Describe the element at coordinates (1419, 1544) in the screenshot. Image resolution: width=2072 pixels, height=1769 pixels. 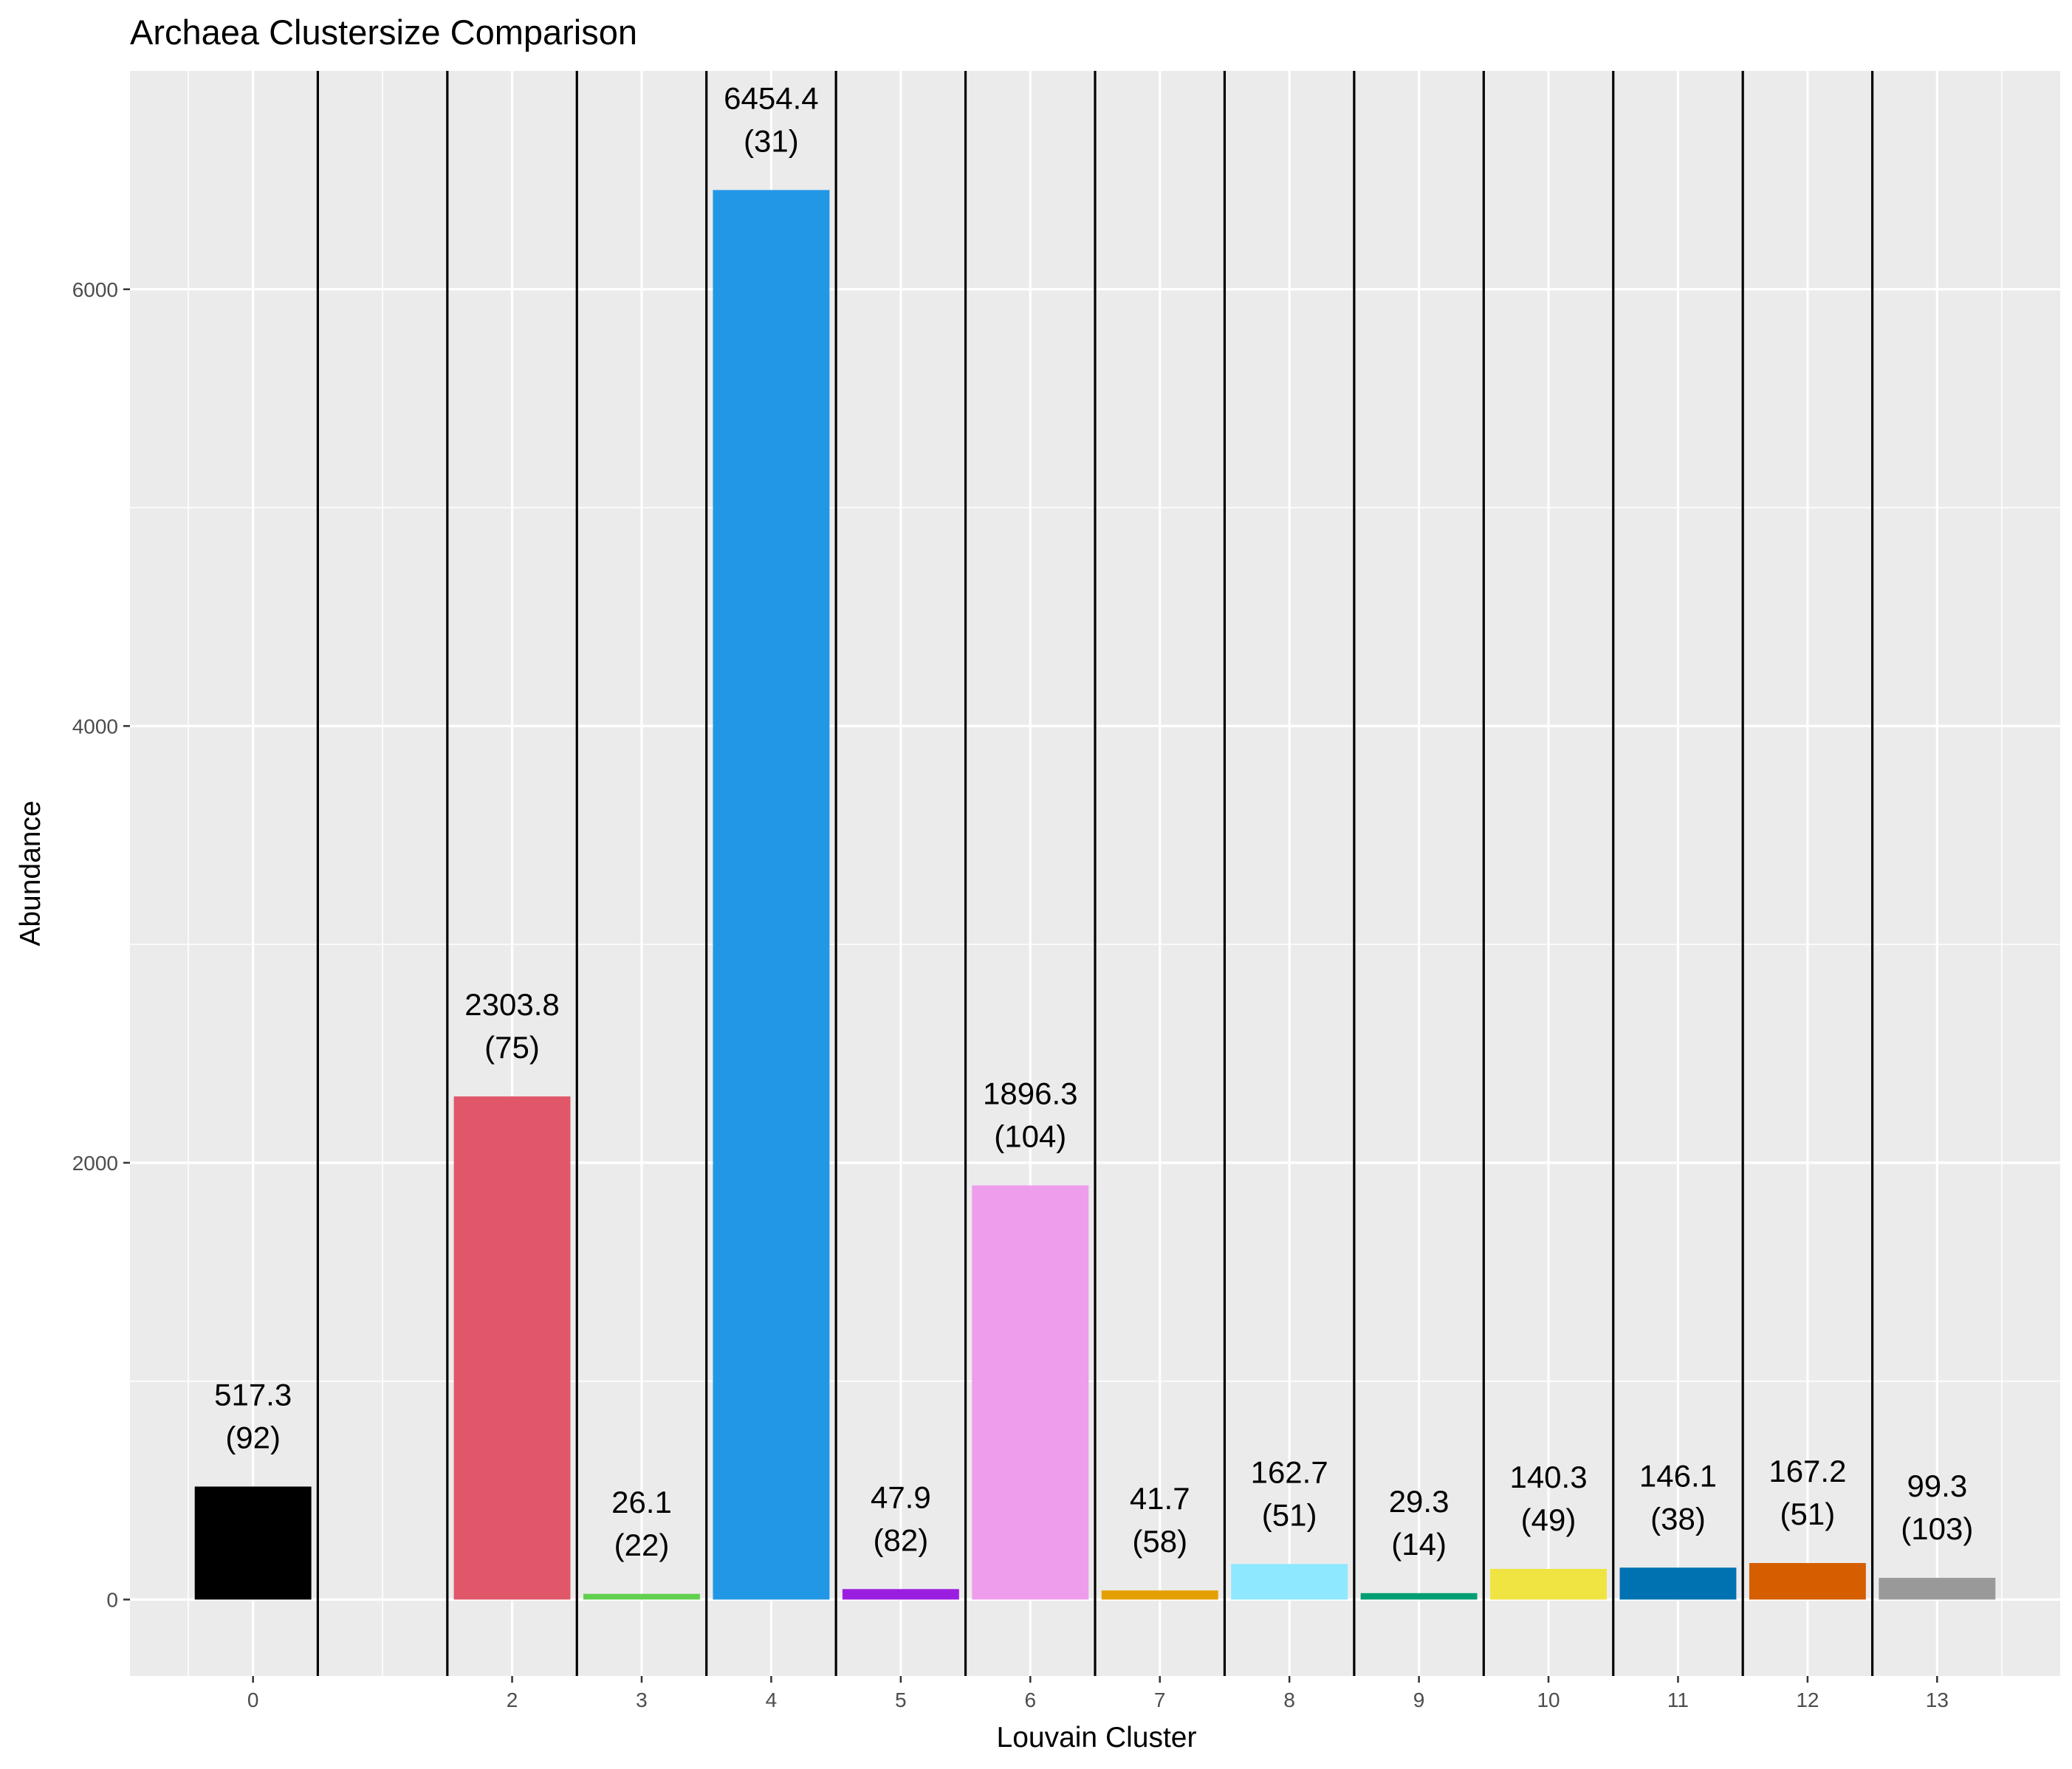
I see `count-label: (14)` at that location.